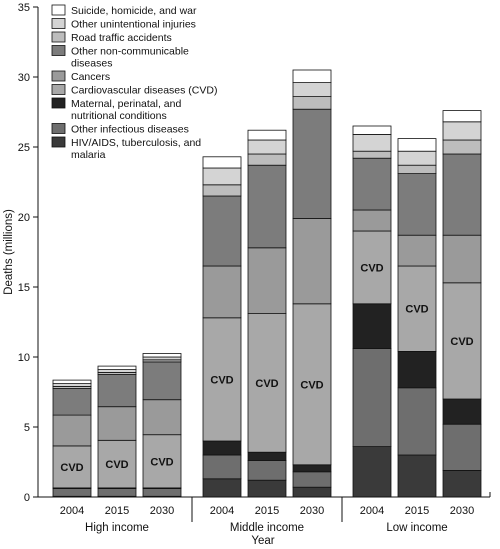 The width and height of the screenshot is (500, 549). What do you see at coordinates (24, 78) in the screenshot?
I see `y-tick-label: 30` at bounding box center [24, 78].